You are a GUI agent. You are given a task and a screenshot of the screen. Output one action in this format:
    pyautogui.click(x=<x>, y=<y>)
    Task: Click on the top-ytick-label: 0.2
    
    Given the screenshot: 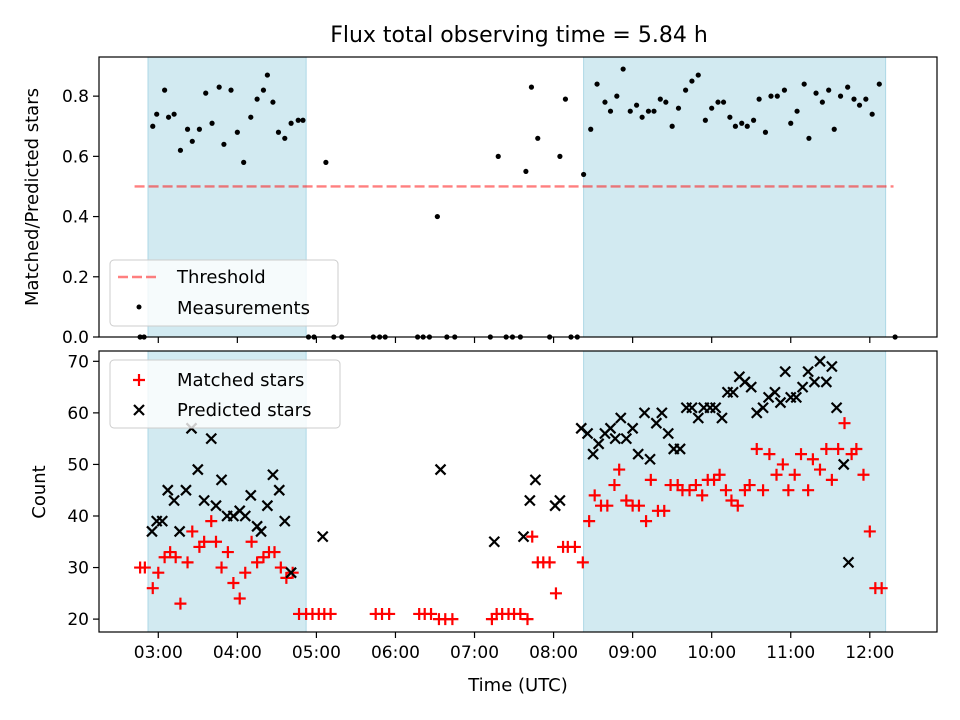 What is the action you would take?
    pyautogui.click(x=75, y=278)
    